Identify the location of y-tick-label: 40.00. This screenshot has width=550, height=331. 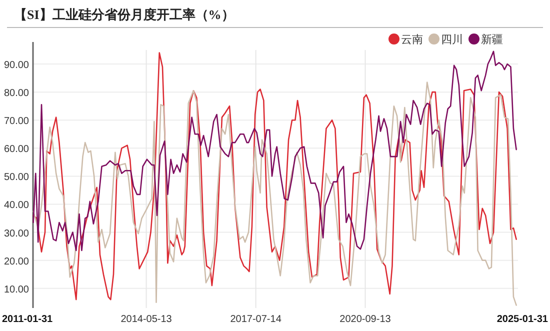
(17, 206).